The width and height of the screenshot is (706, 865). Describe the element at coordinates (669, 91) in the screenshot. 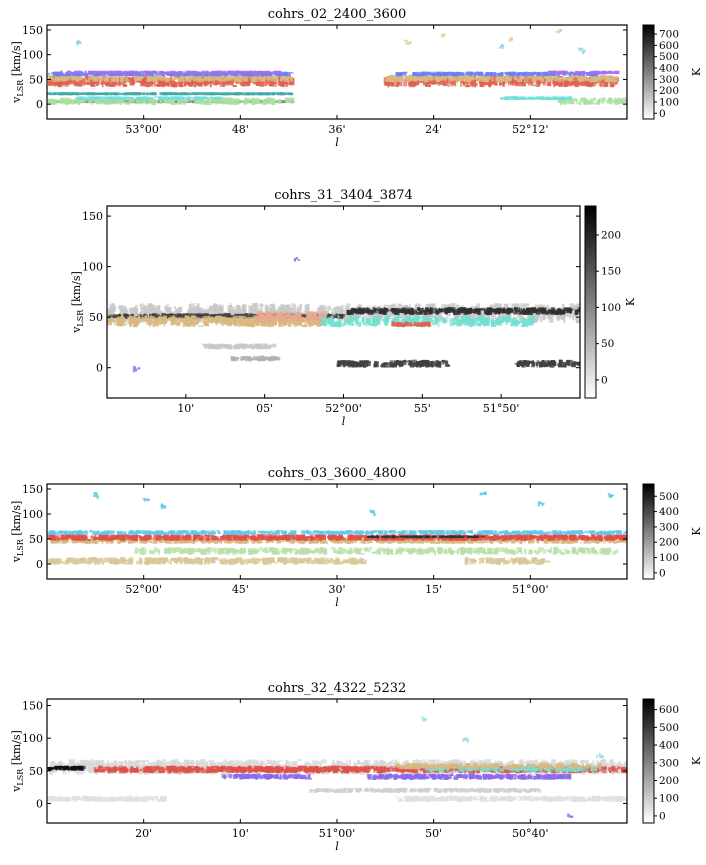

I see `colorbar-tick-label: 200` at that location.